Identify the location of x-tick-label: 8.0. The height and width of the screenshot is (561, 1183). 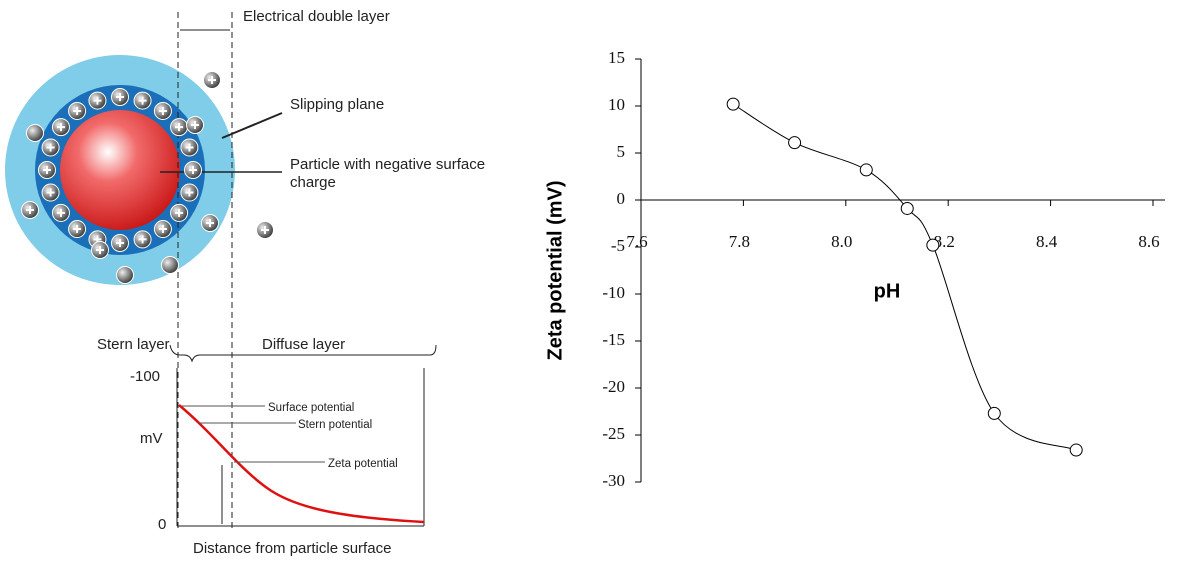
(841, 241).